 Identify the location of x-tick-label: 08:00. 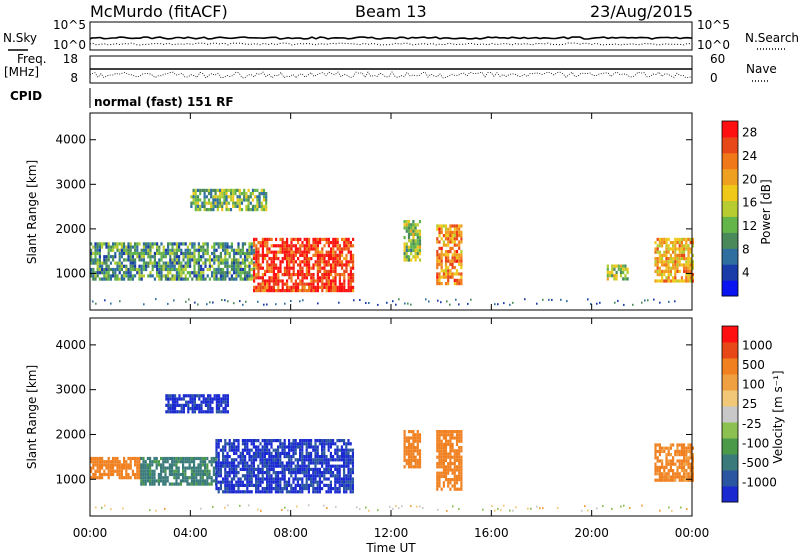
(290, 533).